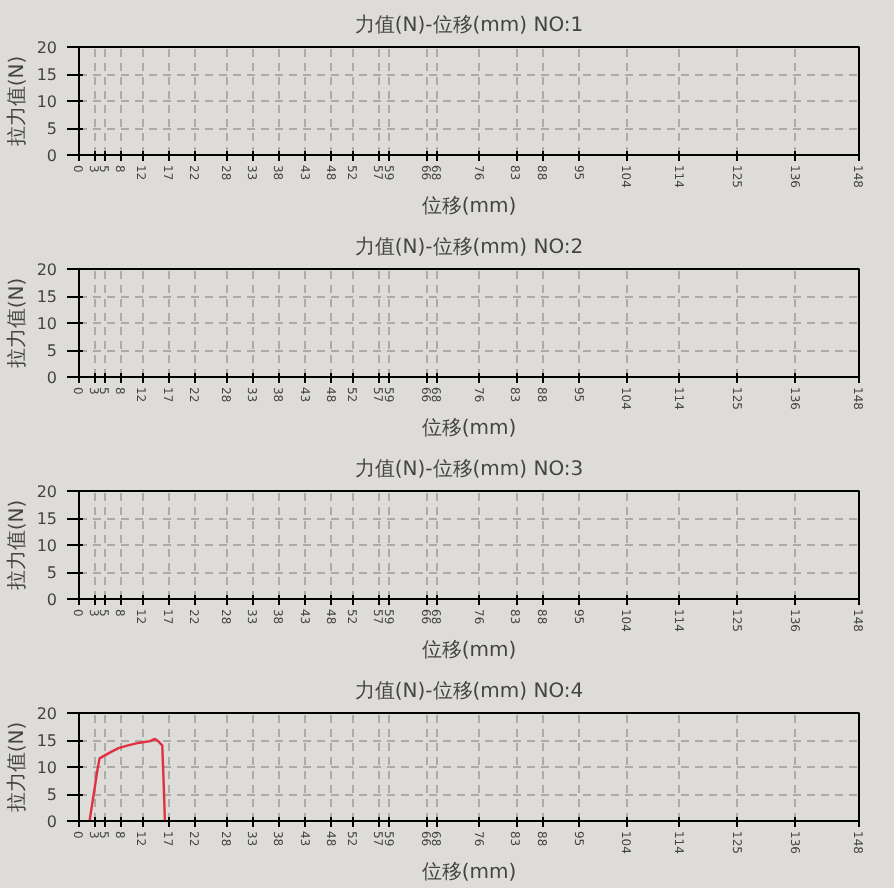 Image resolution: width=894 pixels, height=892 pixels. Describe the element at coordinates (469, 469) in the screenshot. I see `chart-title: 力值(N)-位移(mm) NO:3` at that location.